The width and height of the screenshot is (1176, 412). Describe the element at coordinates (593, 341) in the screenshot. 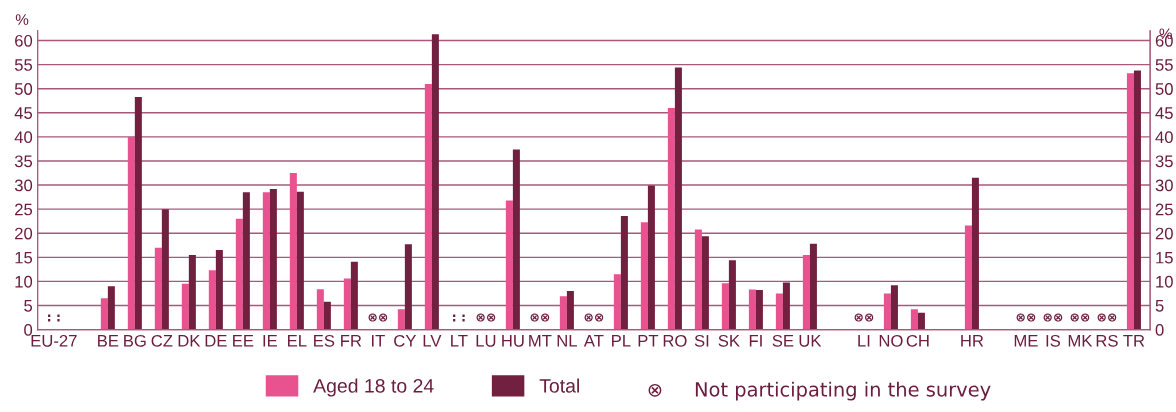

I see `x-tick-label: AT` at that location.